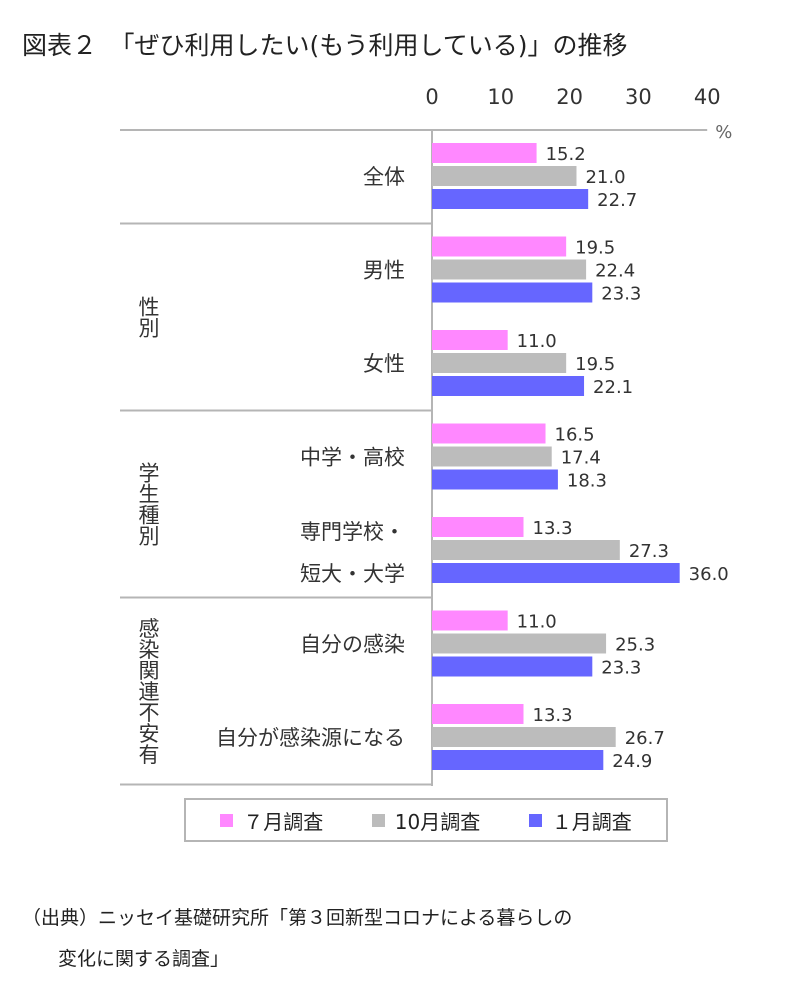 The height and width of the screenshot is (1001, 794). Describe the element at coordinates (587, 481) in the screenshot. I see `data-label: 18.3` at that location.